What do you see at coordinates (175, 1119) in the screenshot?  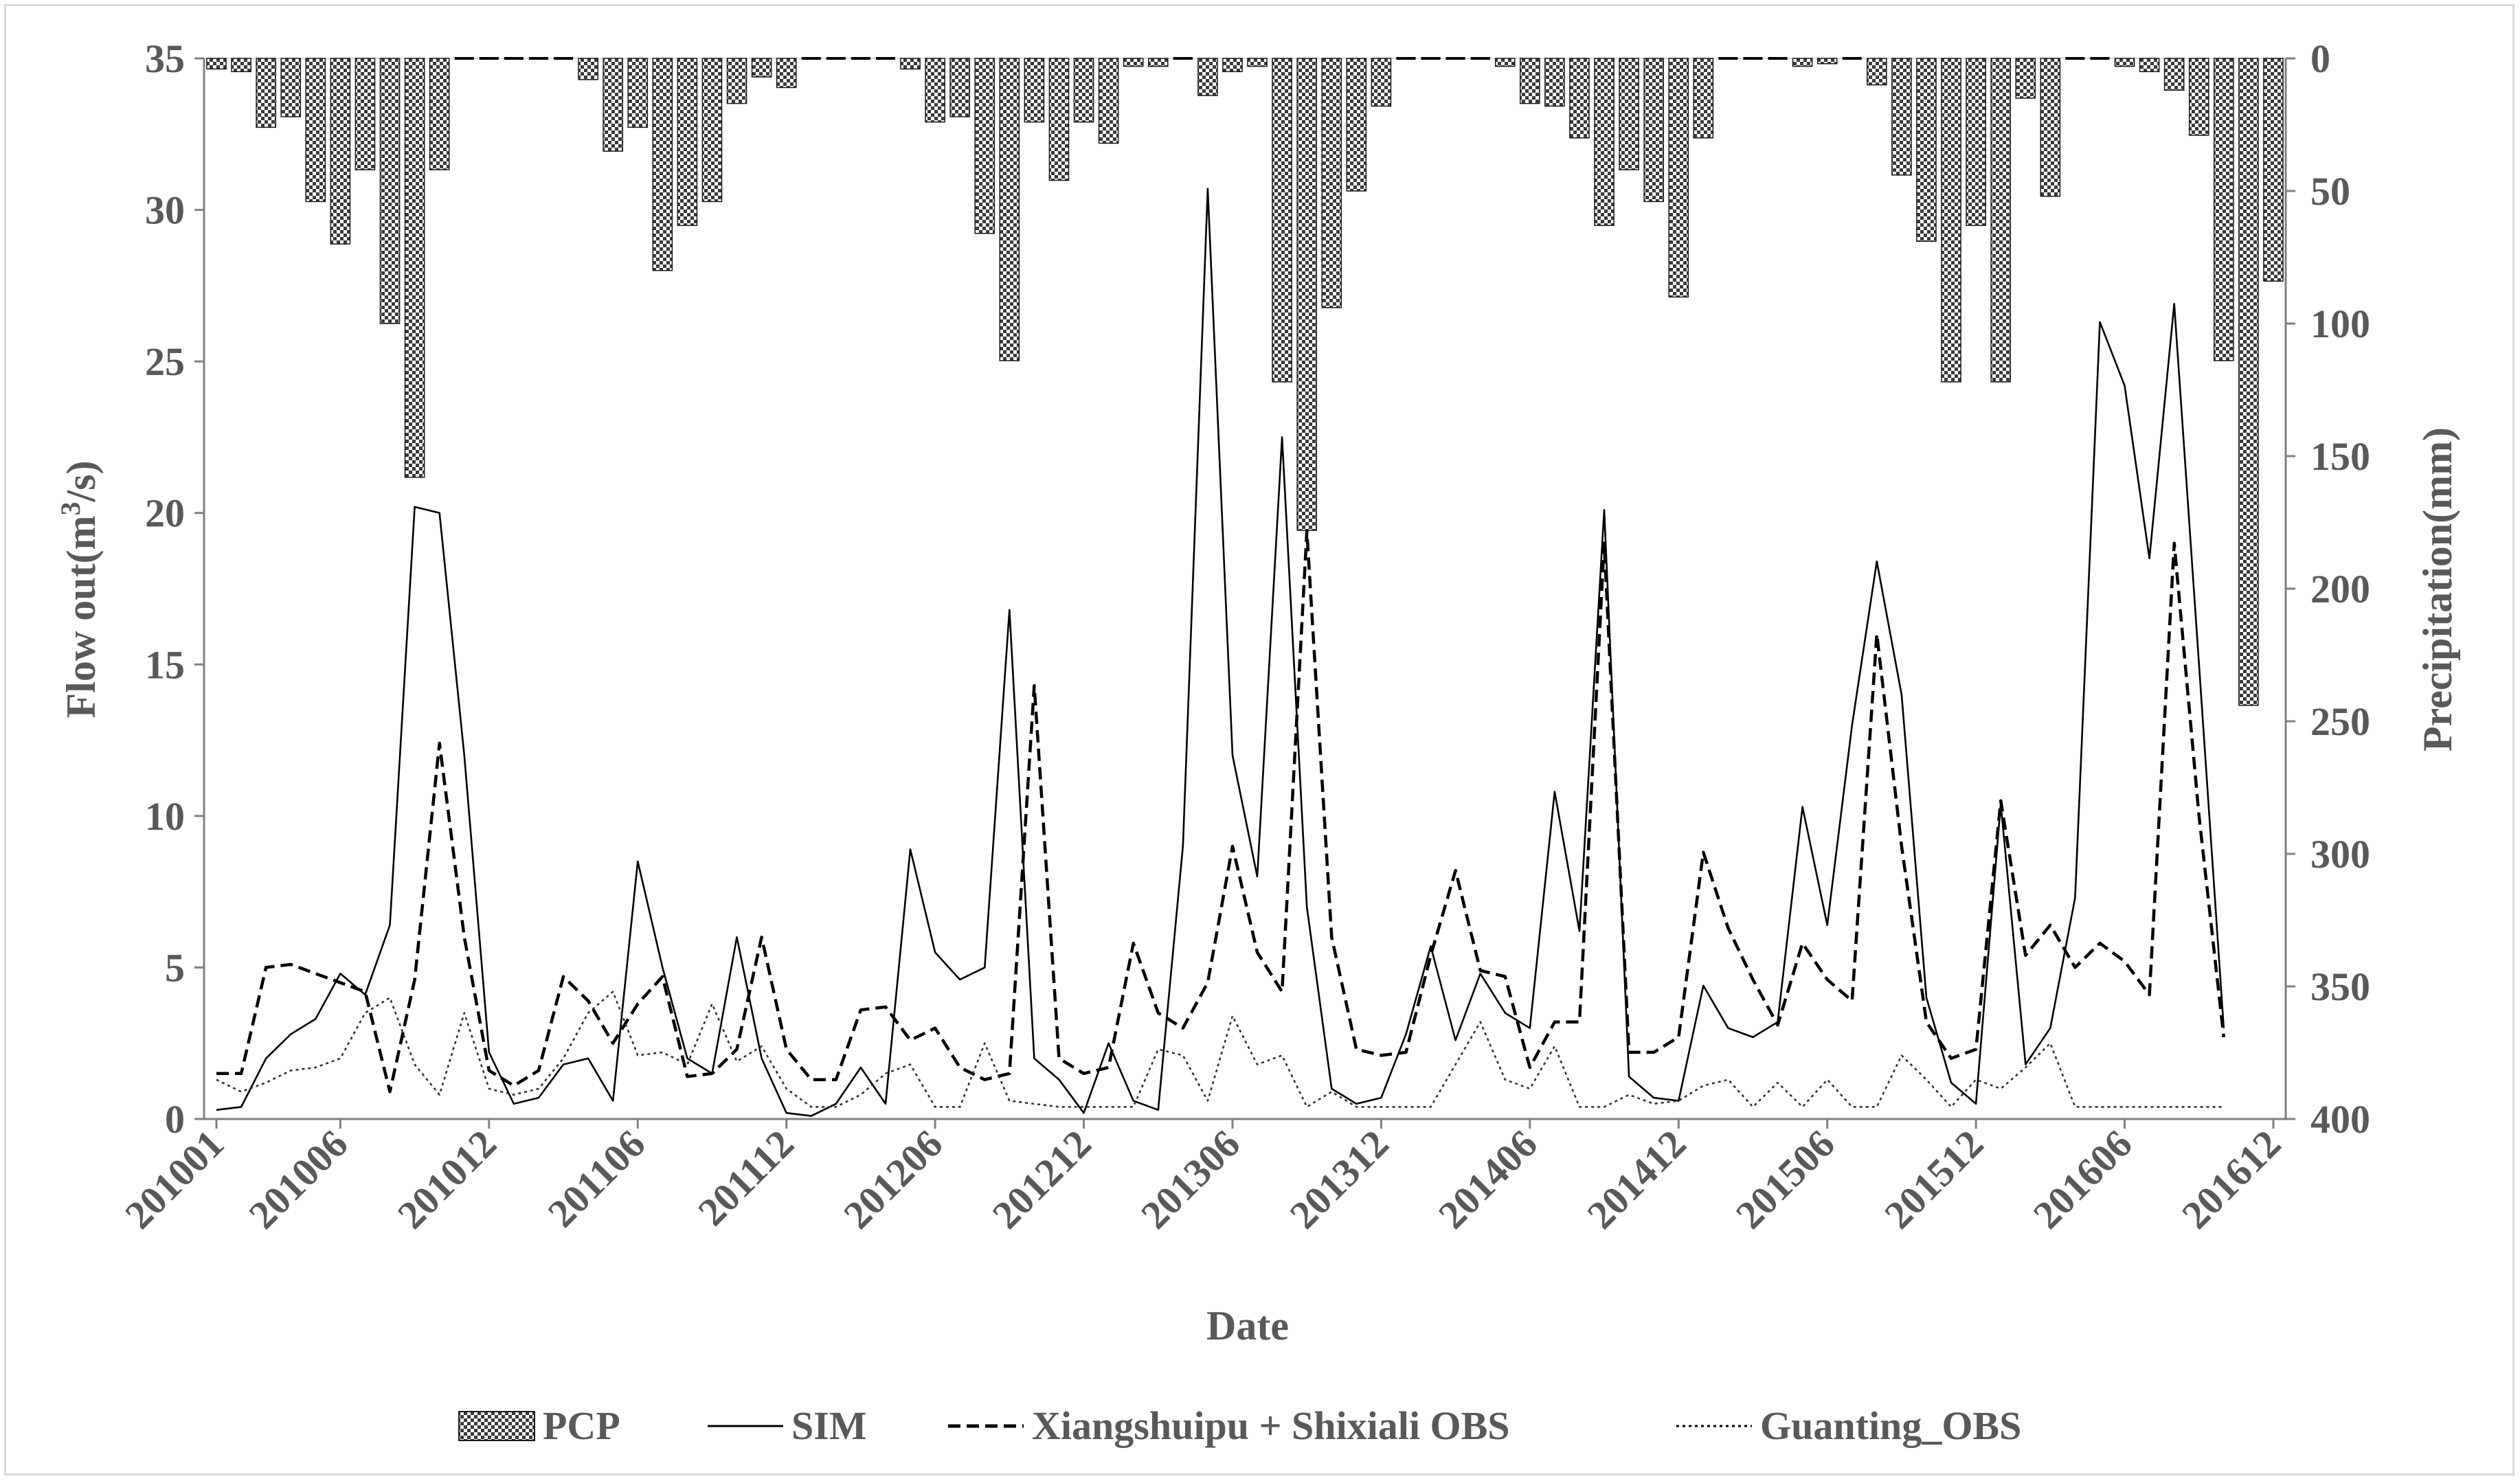 I see `left-tick-label: 0` at bounding box center [175, 1119].